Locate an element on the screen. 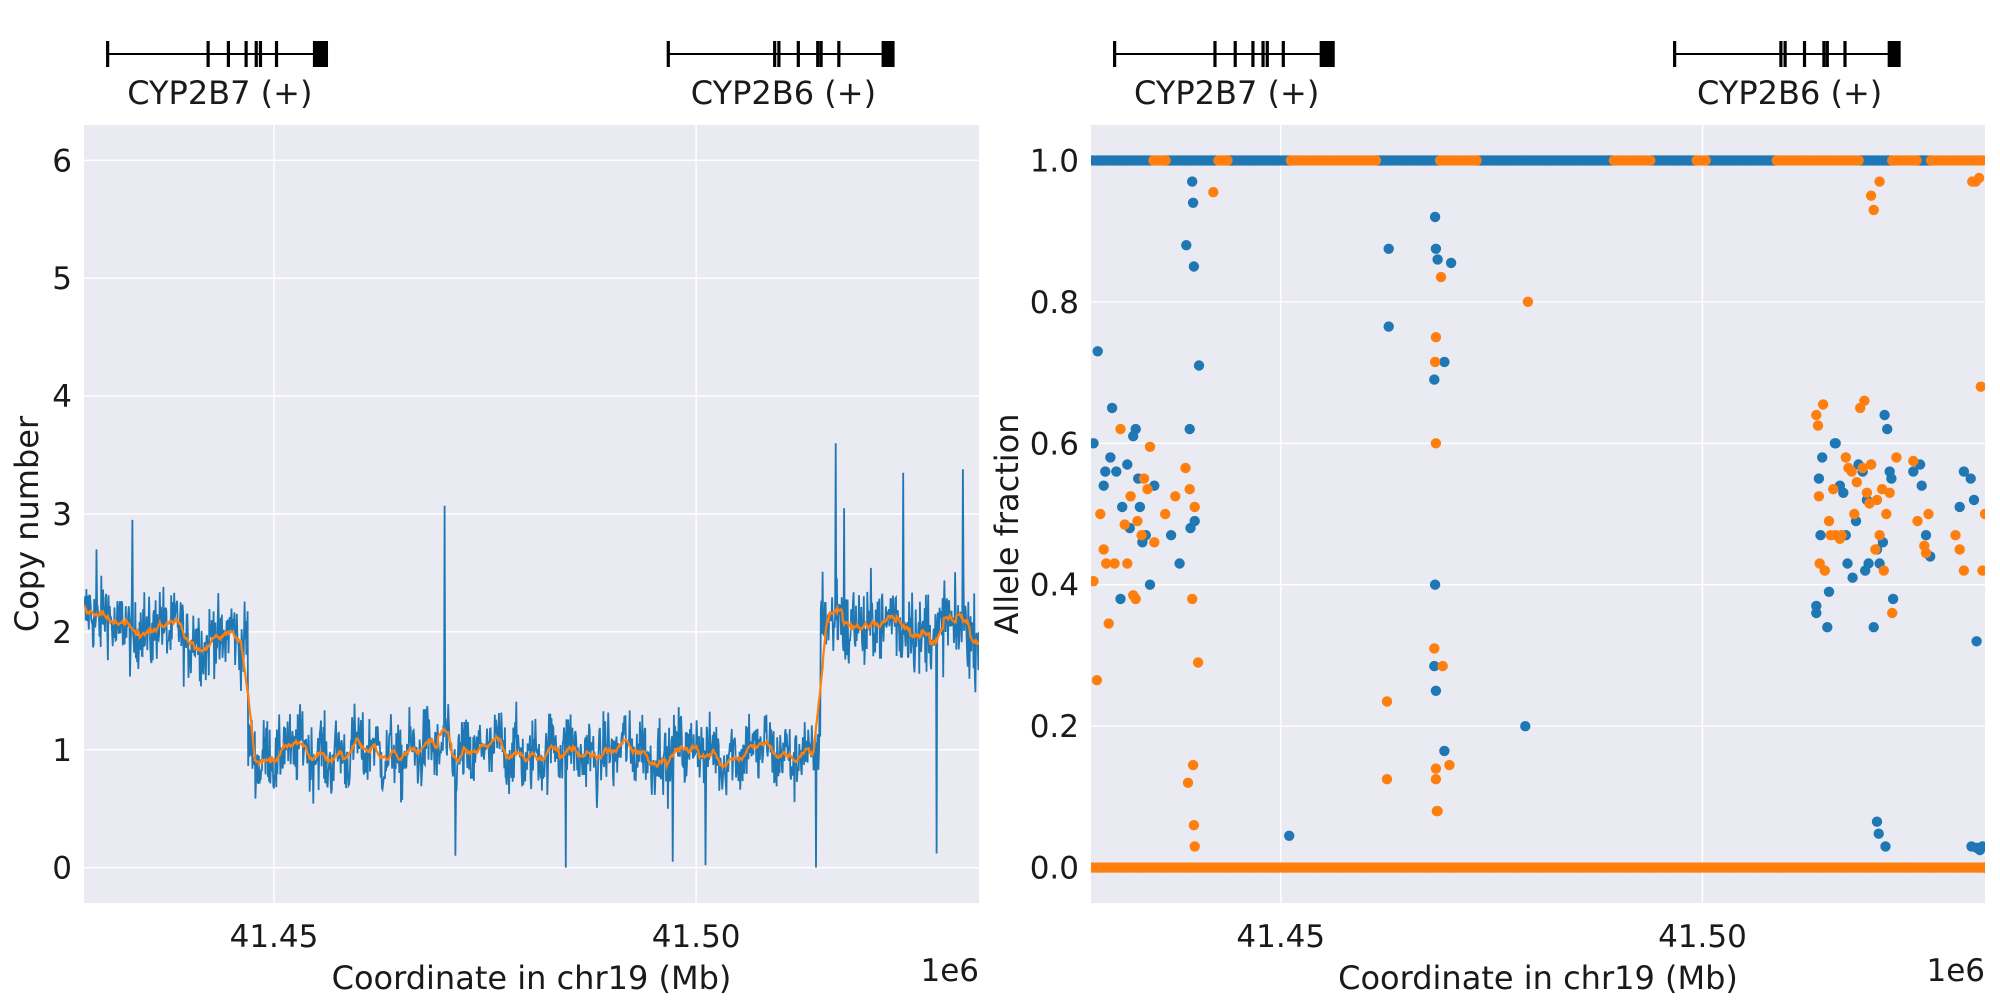 This screenshot has height=1000, width=2000. y-tick-label: 6 is located at coordinates (62, 161).